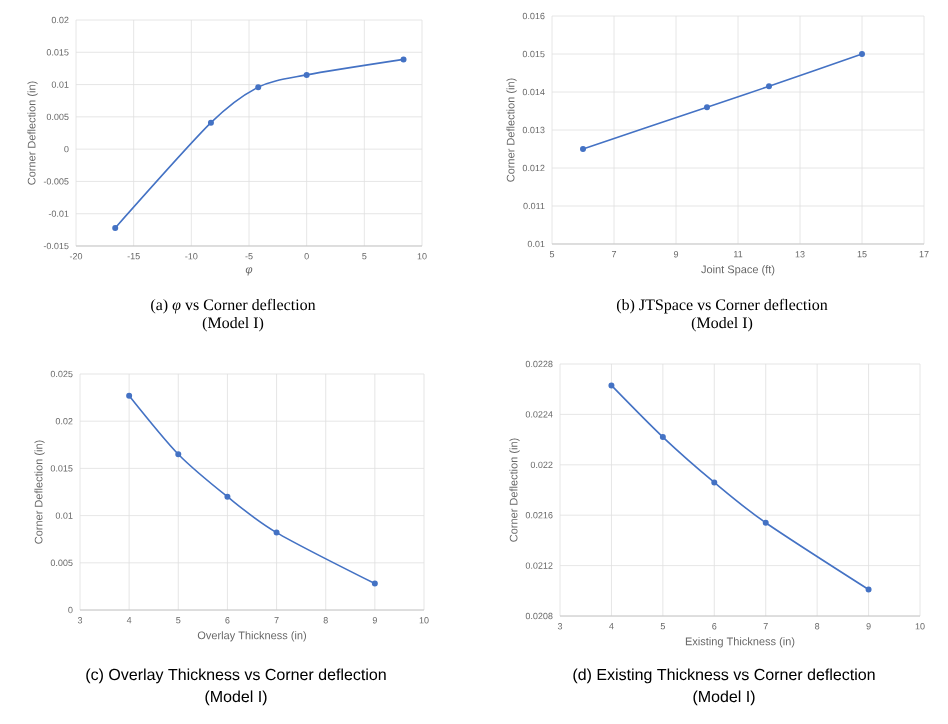 The height and width of the screenshot is (724, 948). I want to click on text: (a) φ vs Corner deflection, so click(233, 306).